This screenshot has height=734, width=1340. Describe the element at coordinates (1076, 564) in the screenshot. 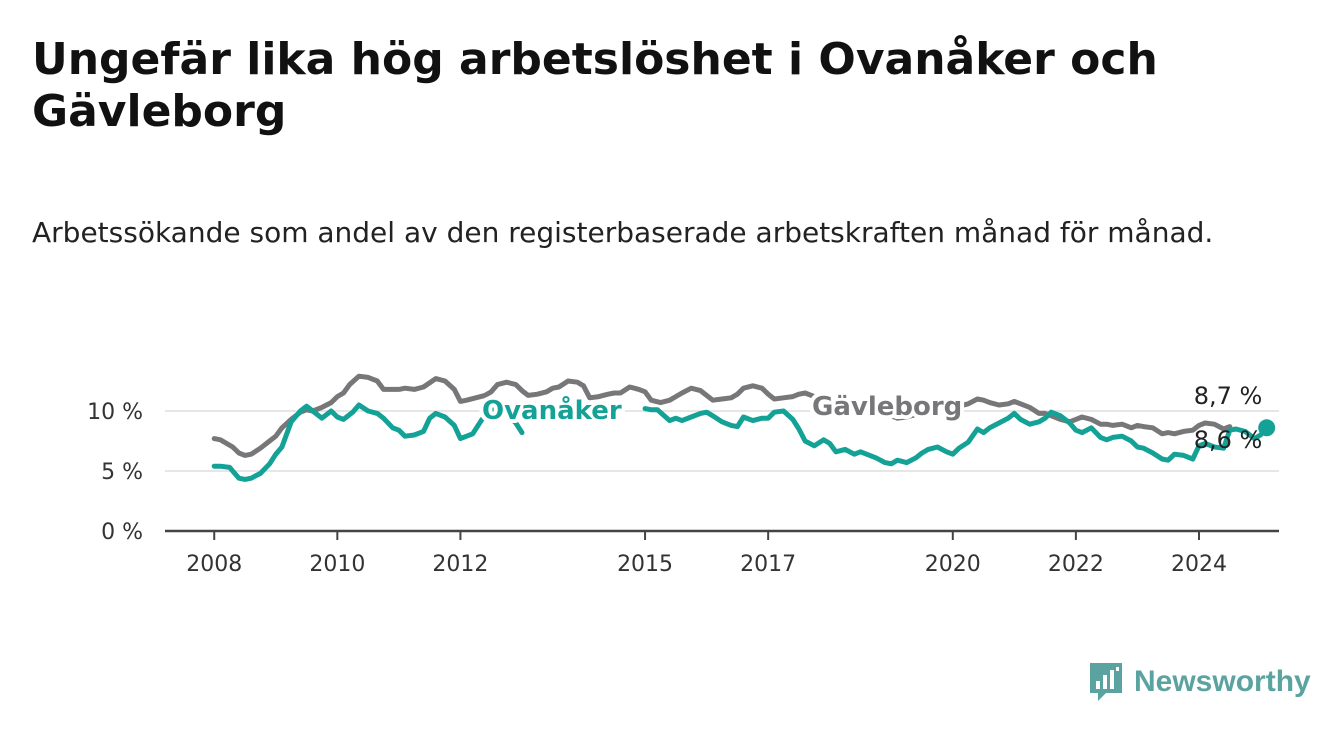

I see `x-tick-label: 2022` at that location.